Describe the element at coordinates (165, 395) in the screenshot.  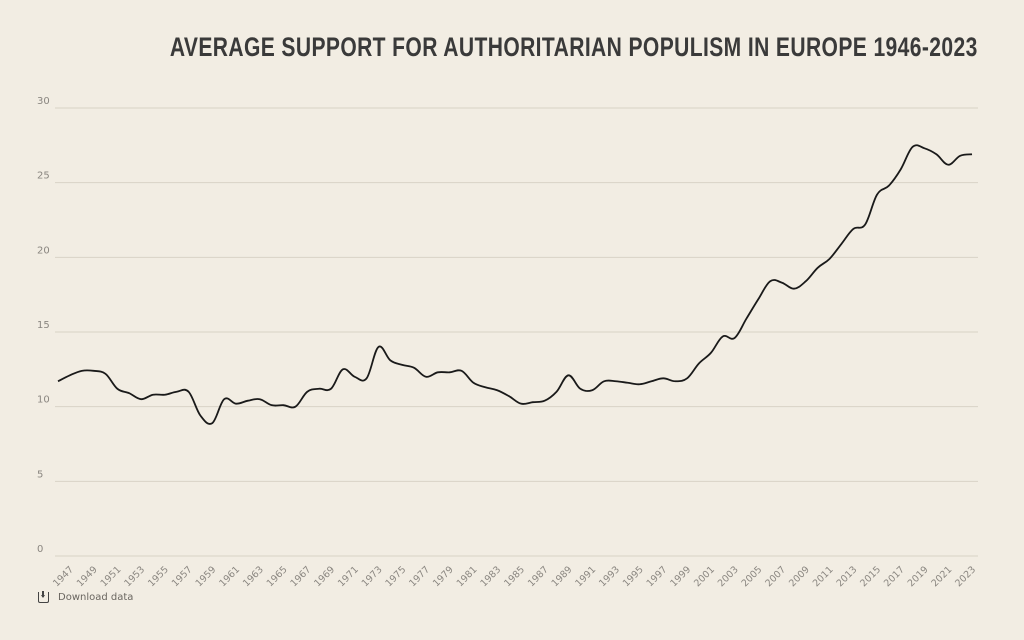
I see `data-point-1955` at that location.